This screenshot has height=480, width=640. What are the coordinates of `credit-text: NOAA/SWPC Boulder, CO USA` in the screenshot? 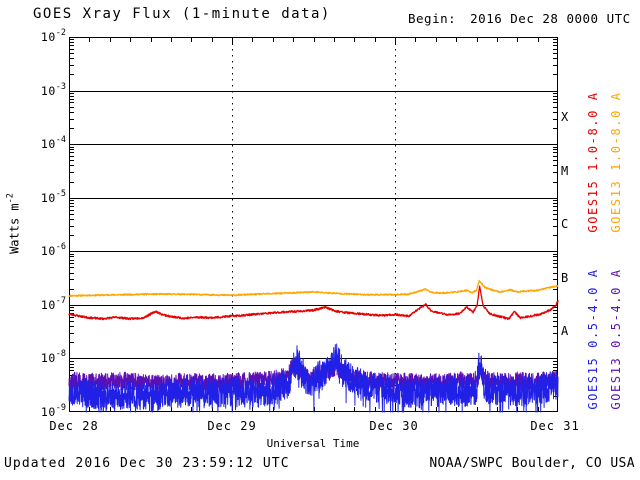 It's located at (532, 463).